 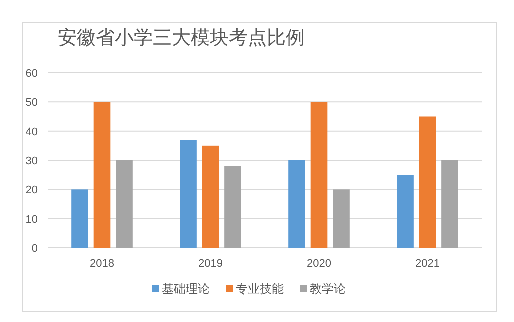 I want to click on x-tick-label: 2020, so click(x=319, y=264).